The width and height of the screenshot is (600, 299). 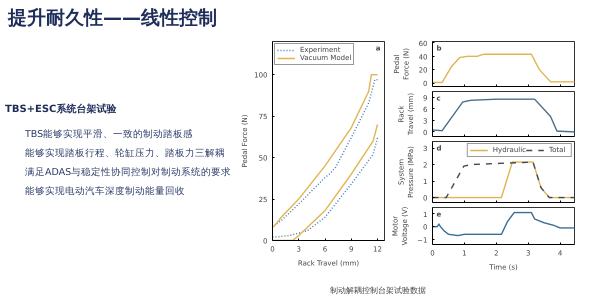 What do you see at coordinates (378, 290) in the screenshot?
I see `text: 制动解耦控制台架试验数据` at bounding box center [378, 290].